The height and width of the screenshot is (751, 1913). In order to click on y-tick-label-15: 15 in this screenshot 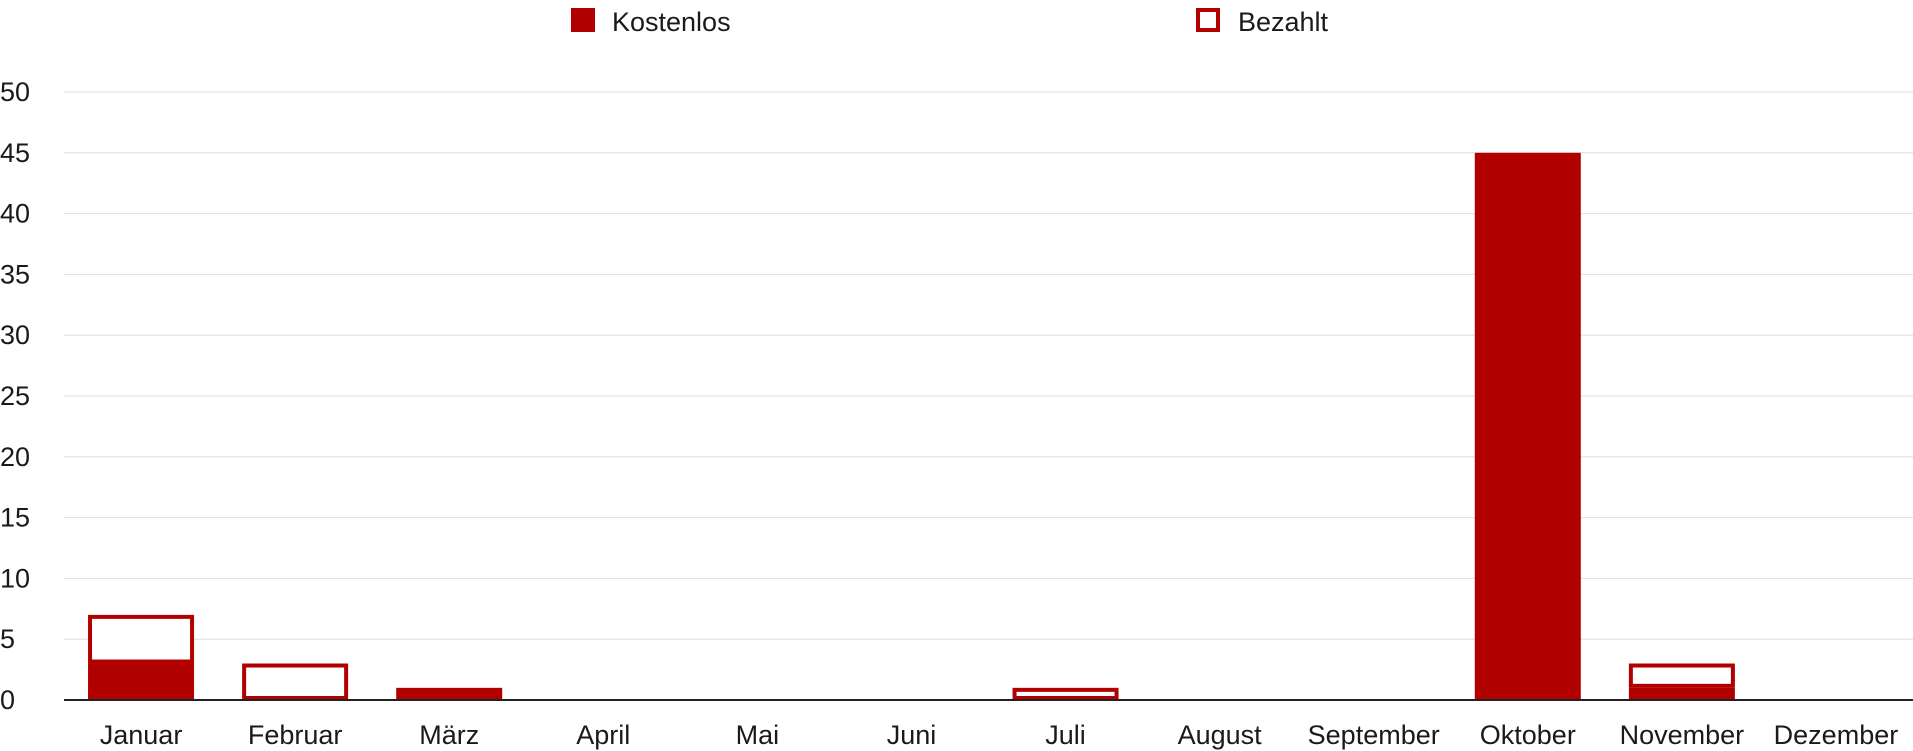, I will do `click(15, 518)`.